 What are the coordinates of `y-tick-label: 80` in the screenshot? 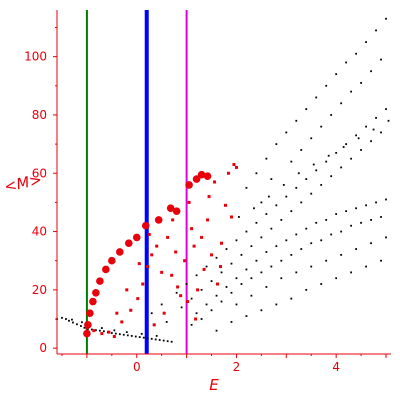 It's located at (39, 115).